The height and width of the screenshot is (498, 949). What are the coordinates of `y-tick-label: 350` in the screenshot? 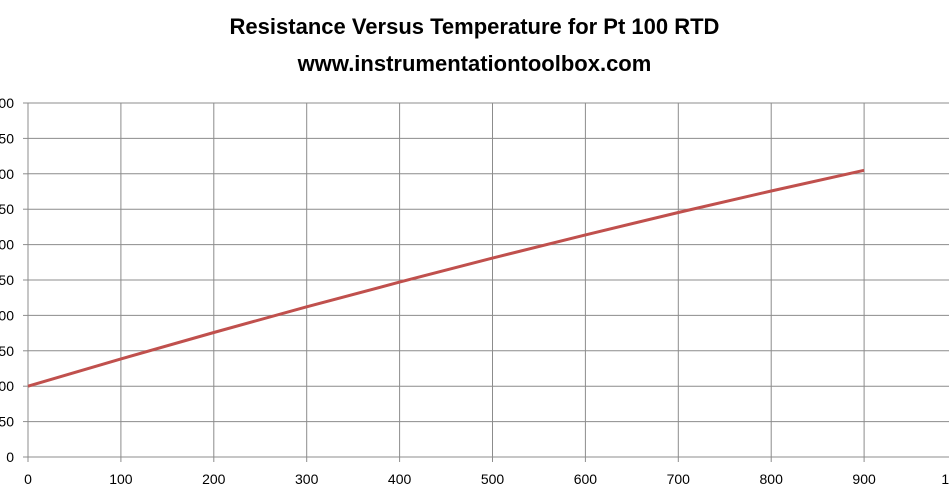 It's located at (7, 209).